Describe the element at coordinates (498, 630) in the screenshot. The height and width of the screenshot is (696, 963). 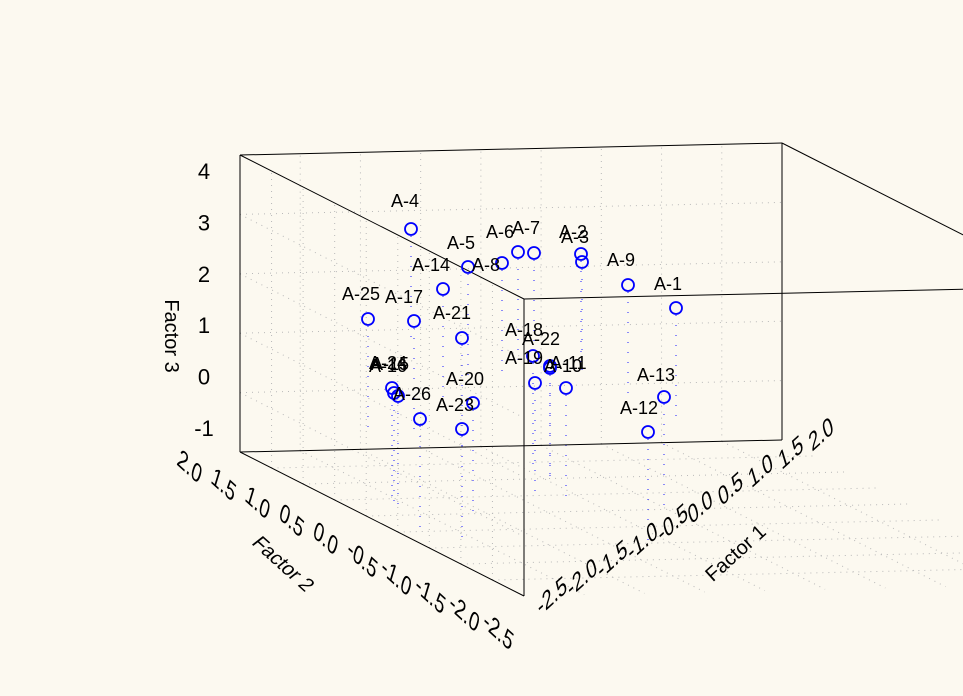
I see `y-tick-label: -2.5` at that location.